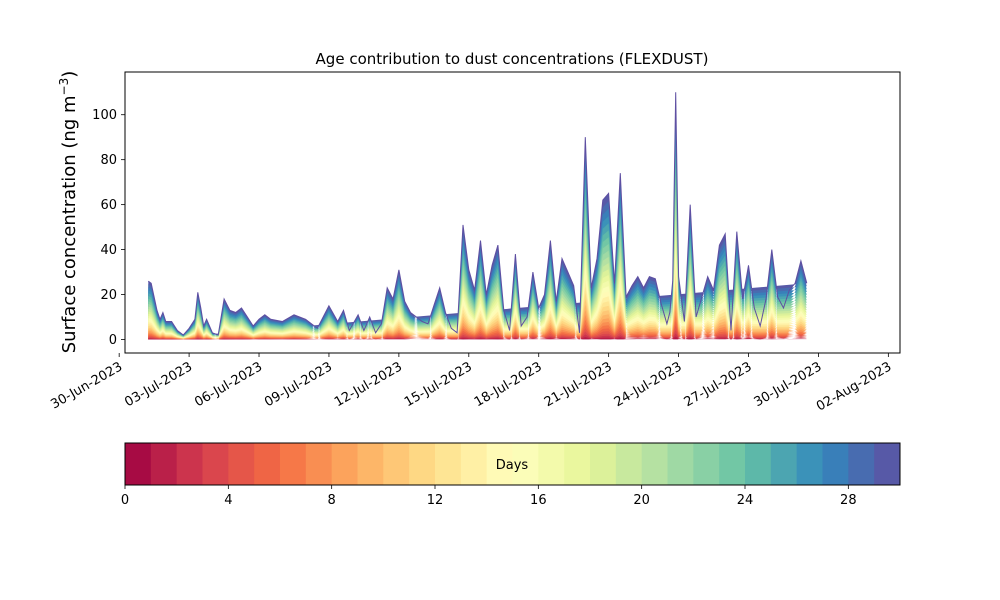 The width and height of the screenshot is (1000, 600). What do you see at coordinates (332, 500) in the screenshot?
I see `colorbar-tick-label: 8` at bounding box center [332, 500].